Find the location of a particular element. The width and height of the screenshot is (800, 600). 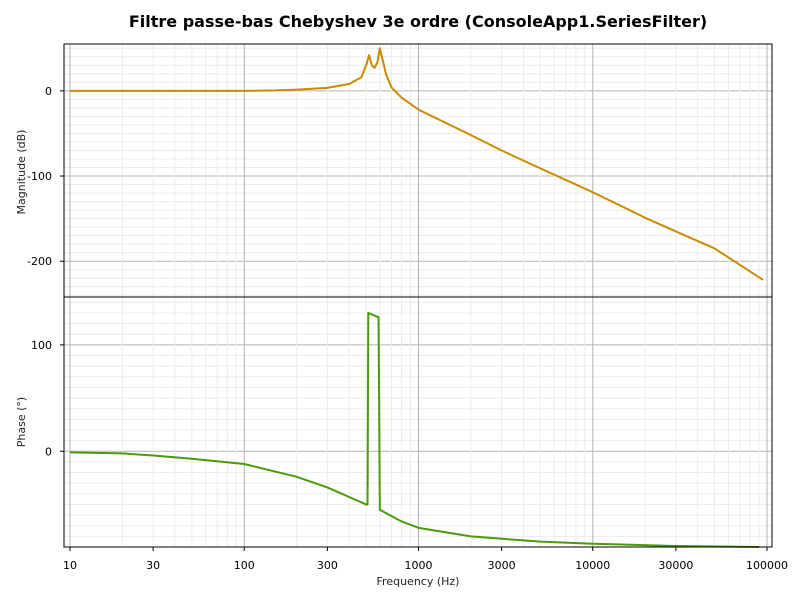

x-tick-label: 30 is located at coordinates (153, 565).